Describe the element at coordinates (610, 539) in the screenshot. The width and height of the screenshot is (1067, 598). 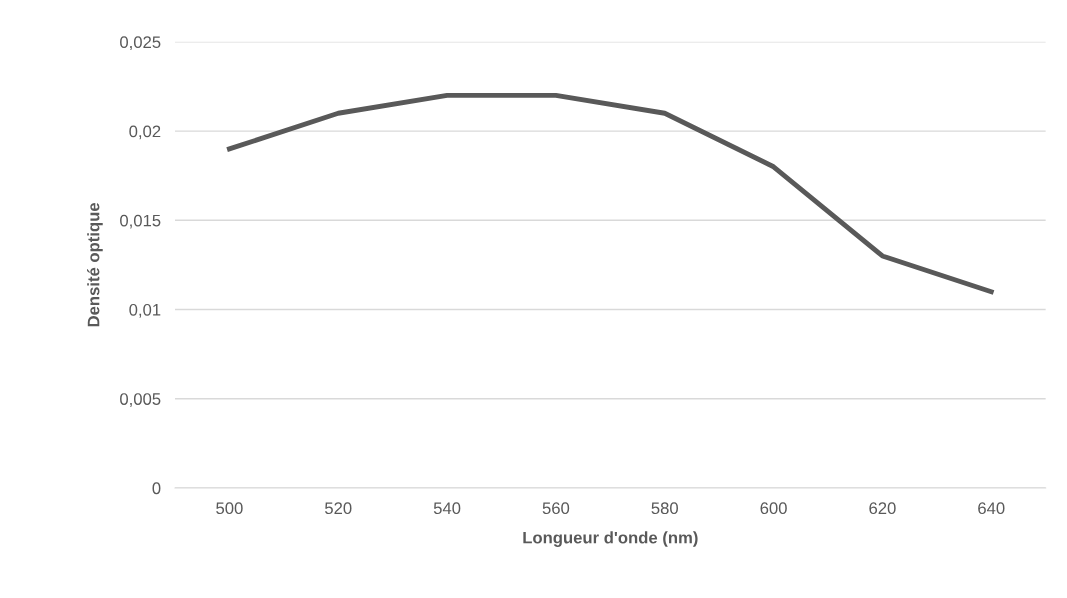
I see `x-axis-title: Longueur d'onde (nm)` at that location.